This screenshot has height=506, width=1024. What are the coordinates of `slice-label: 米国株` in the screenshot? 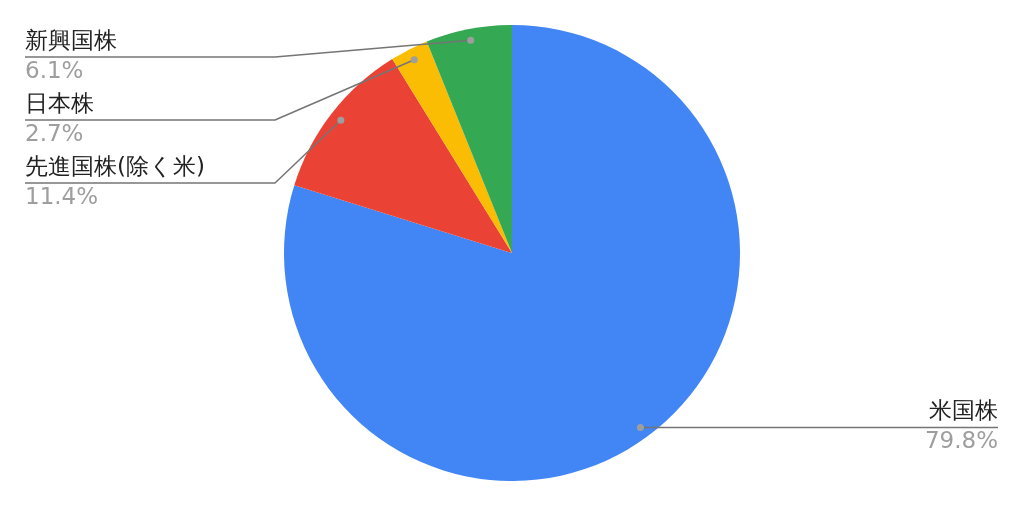 It's located at (963, 410).